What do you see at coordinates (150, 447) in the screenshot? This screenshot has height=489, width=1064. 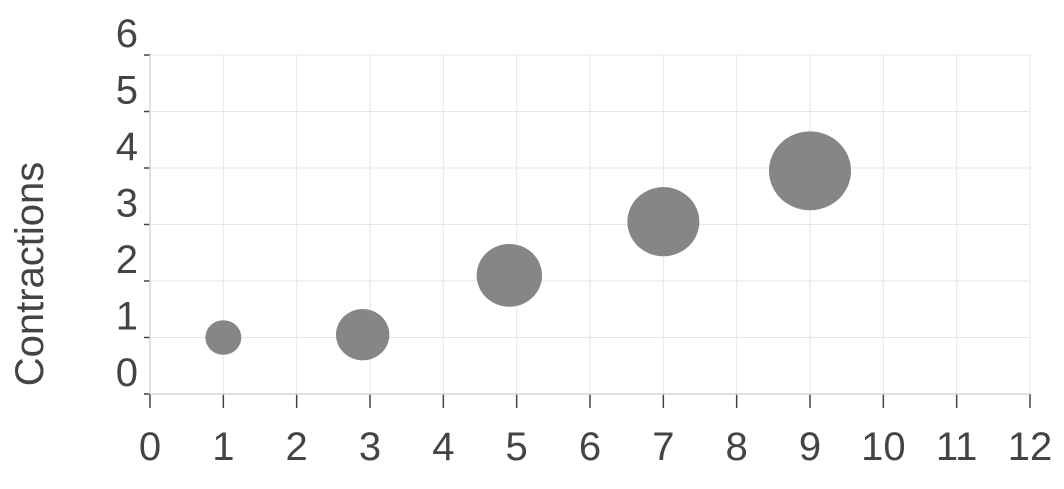 I see `x-tick-label: 0` at bounding box center [150, 447].